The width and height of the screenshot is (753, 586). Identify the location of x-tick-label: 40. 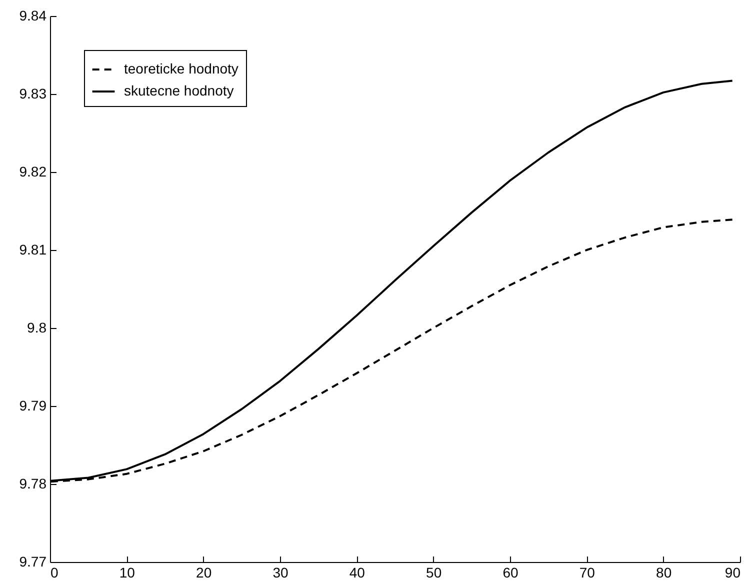
(357, 572).